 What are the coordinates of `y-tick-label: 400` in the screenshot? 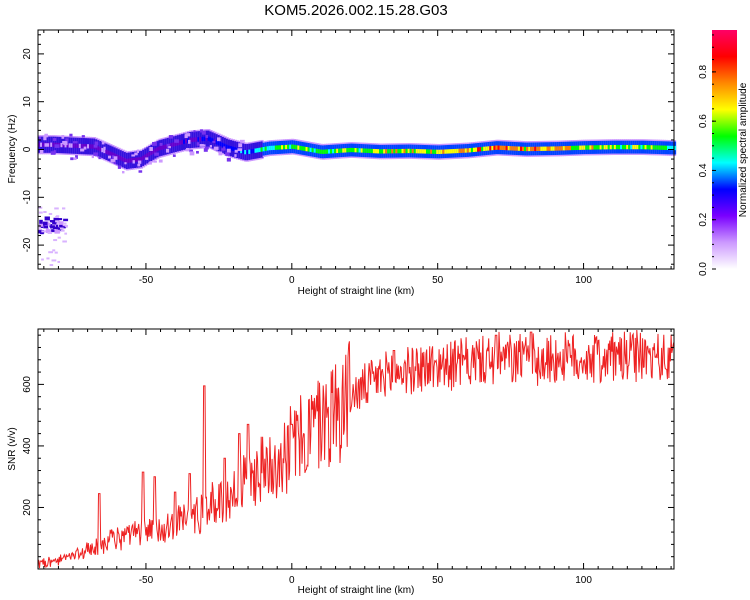 It's located at (27, 445).